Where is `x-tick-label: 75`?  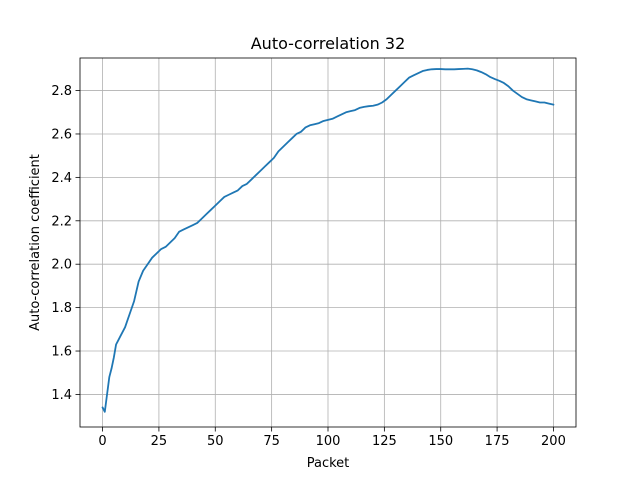
x-tick-label: 75 is located at coordinates (271, 441).